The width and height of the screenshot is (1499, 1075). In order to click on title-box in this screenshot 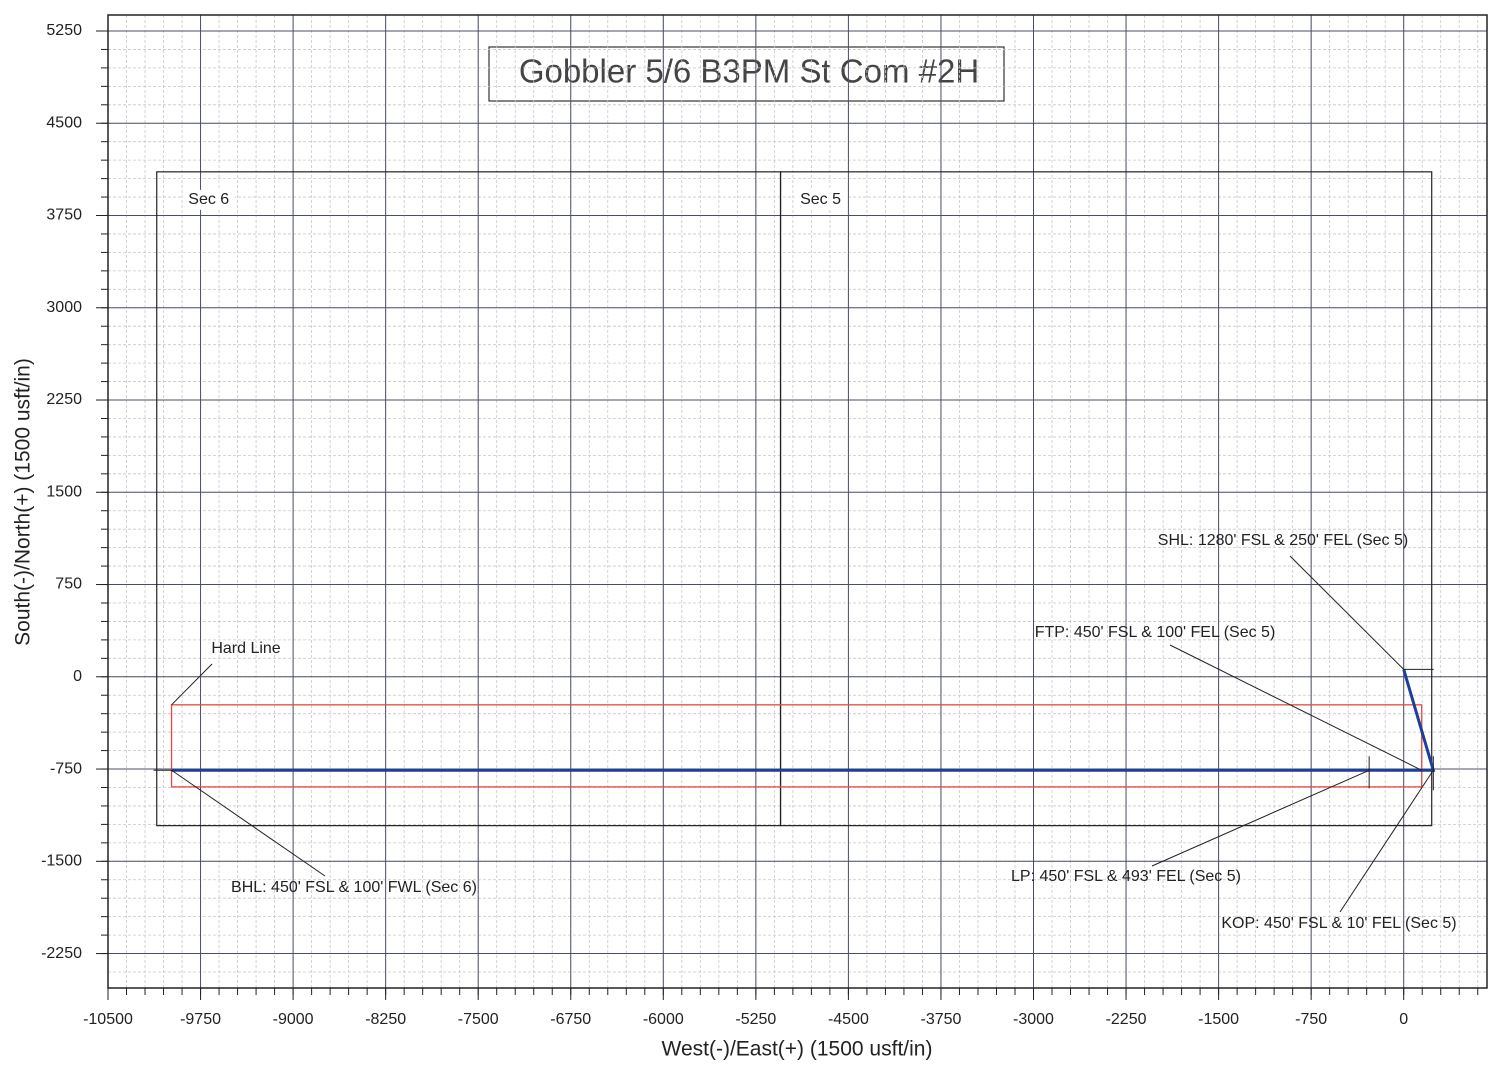, I will do `click(746, 74)`.